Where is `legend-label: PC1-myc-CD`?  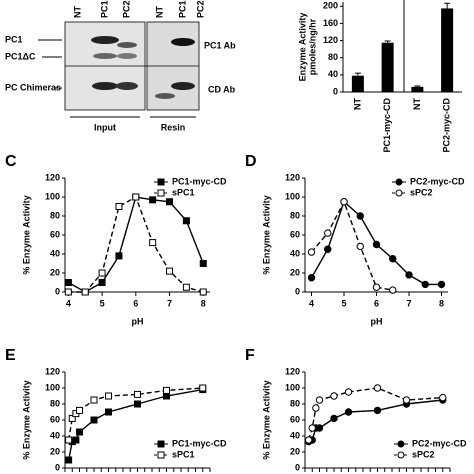 legend-label: PC1-myc-CD is located at coordinates (199, 443).